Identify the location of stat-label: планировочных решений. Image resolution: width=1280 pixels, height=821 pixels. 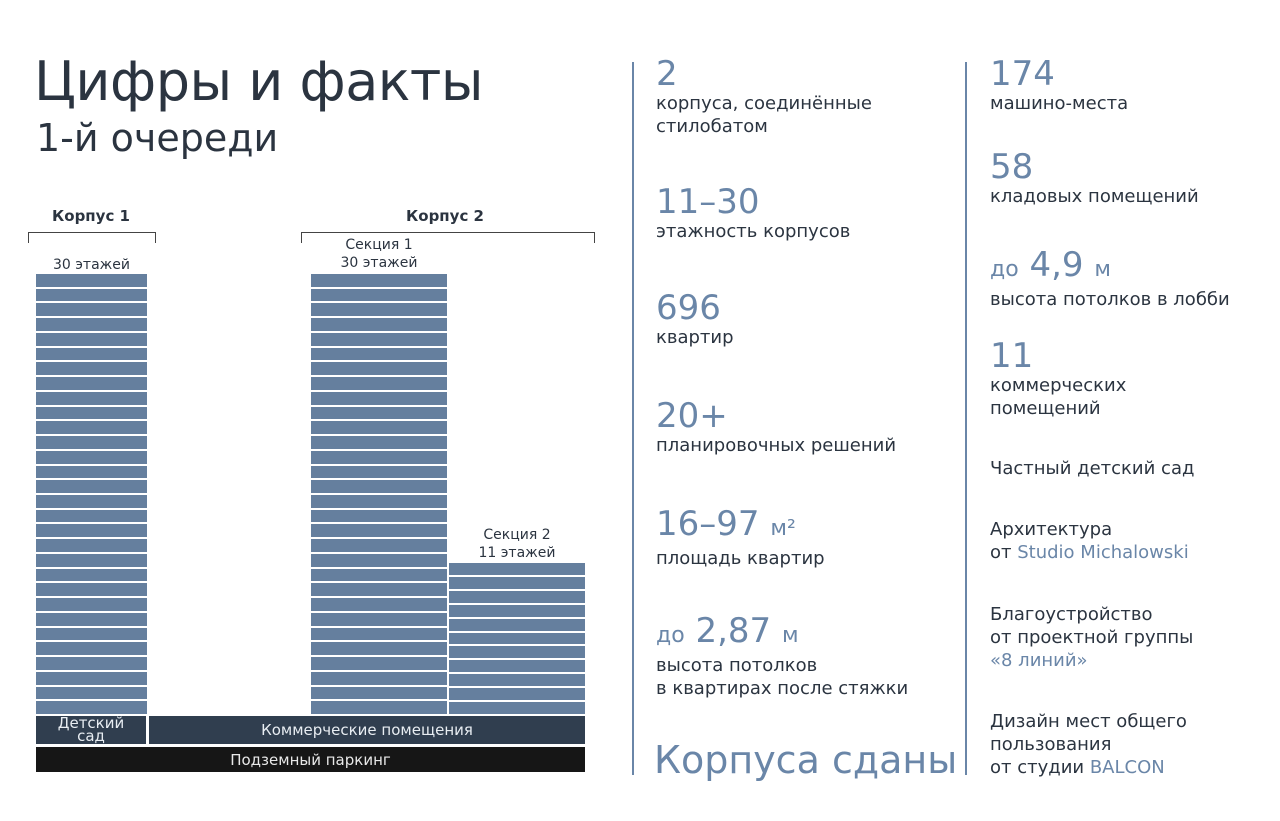
(776, 445).